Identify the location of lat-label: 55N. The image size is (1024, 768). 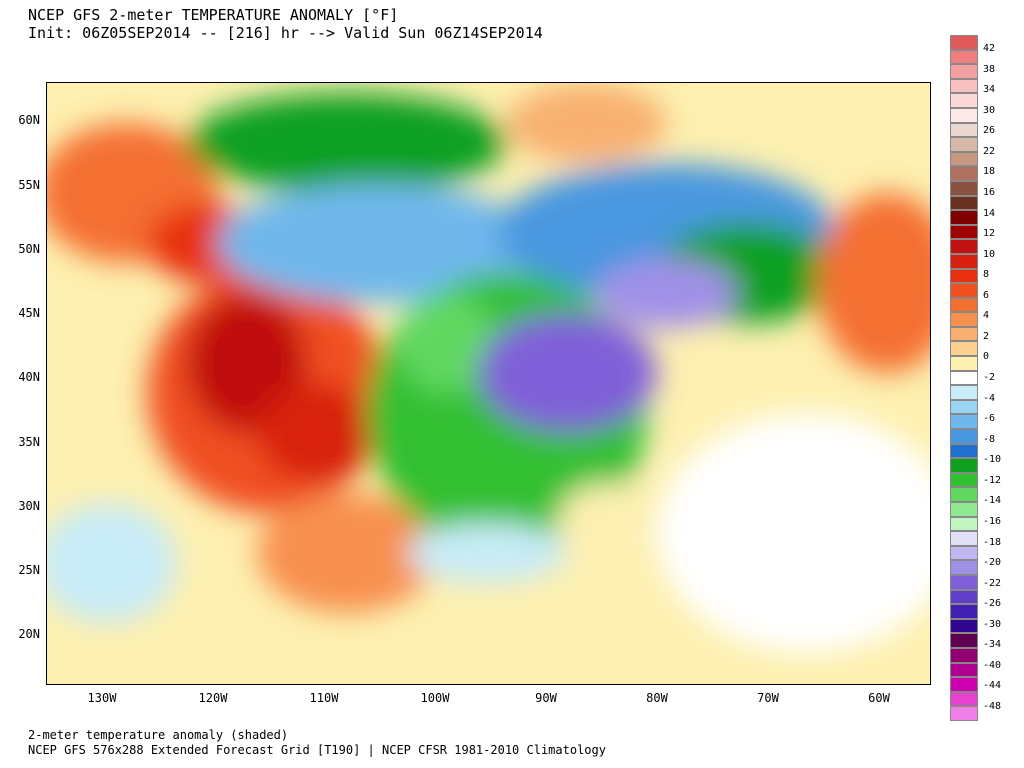
(29, 185).